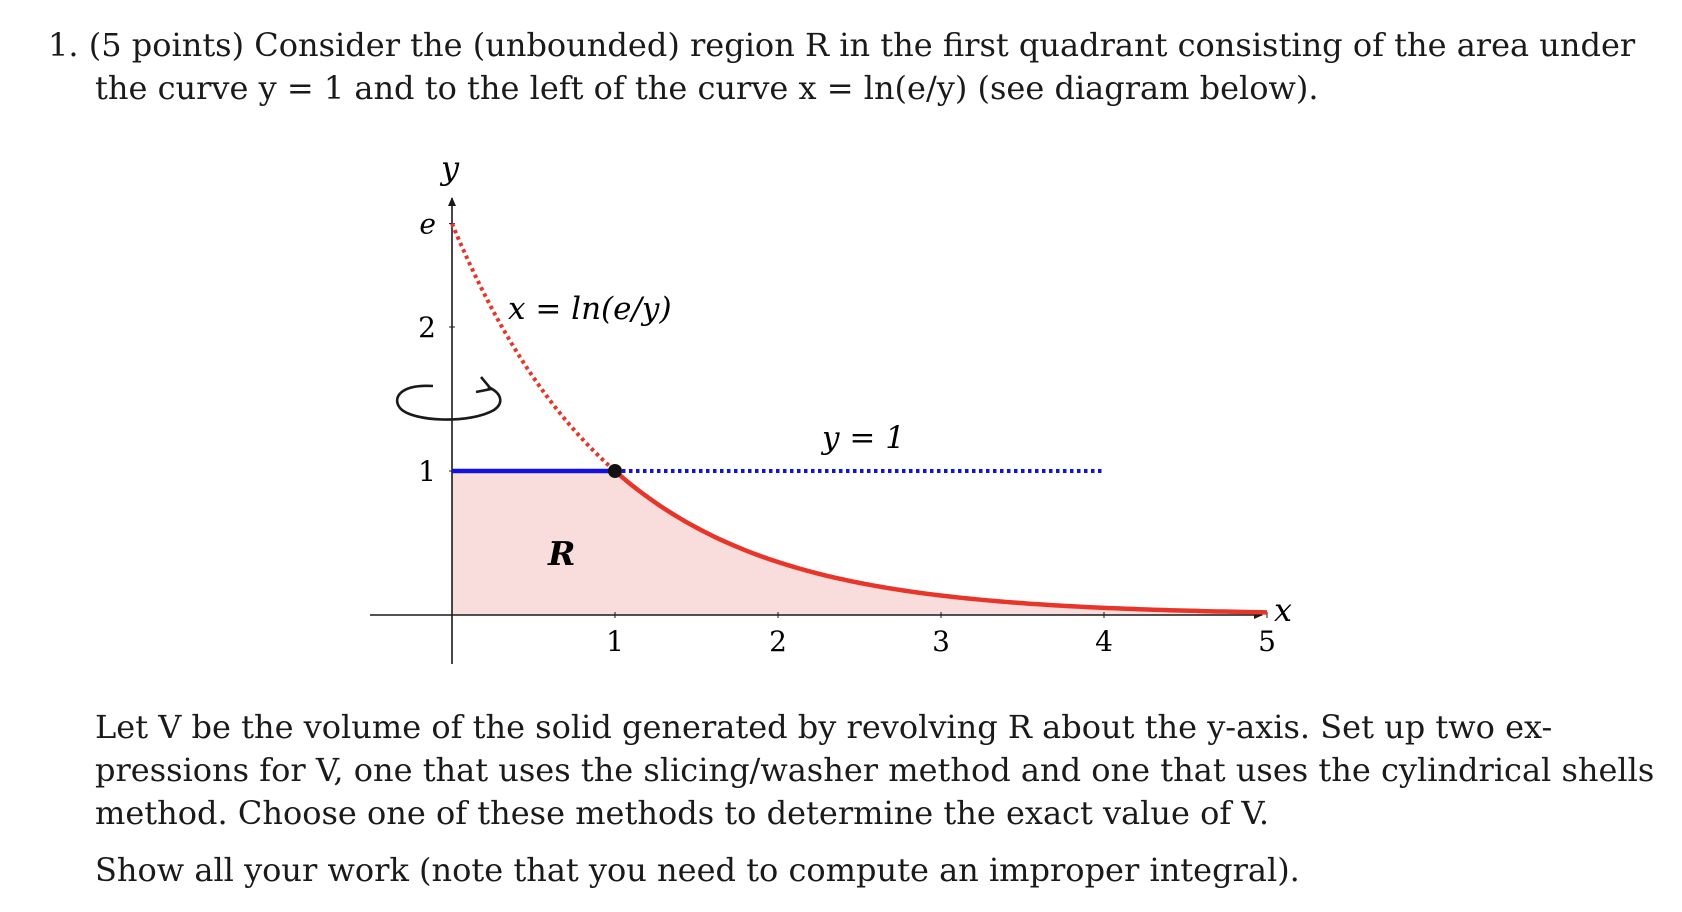 This screenshot has height=912, width=1682. Describe the element at coordinates (1283, 610) in the screenshot. I see `x-axis-label: x` at that location.